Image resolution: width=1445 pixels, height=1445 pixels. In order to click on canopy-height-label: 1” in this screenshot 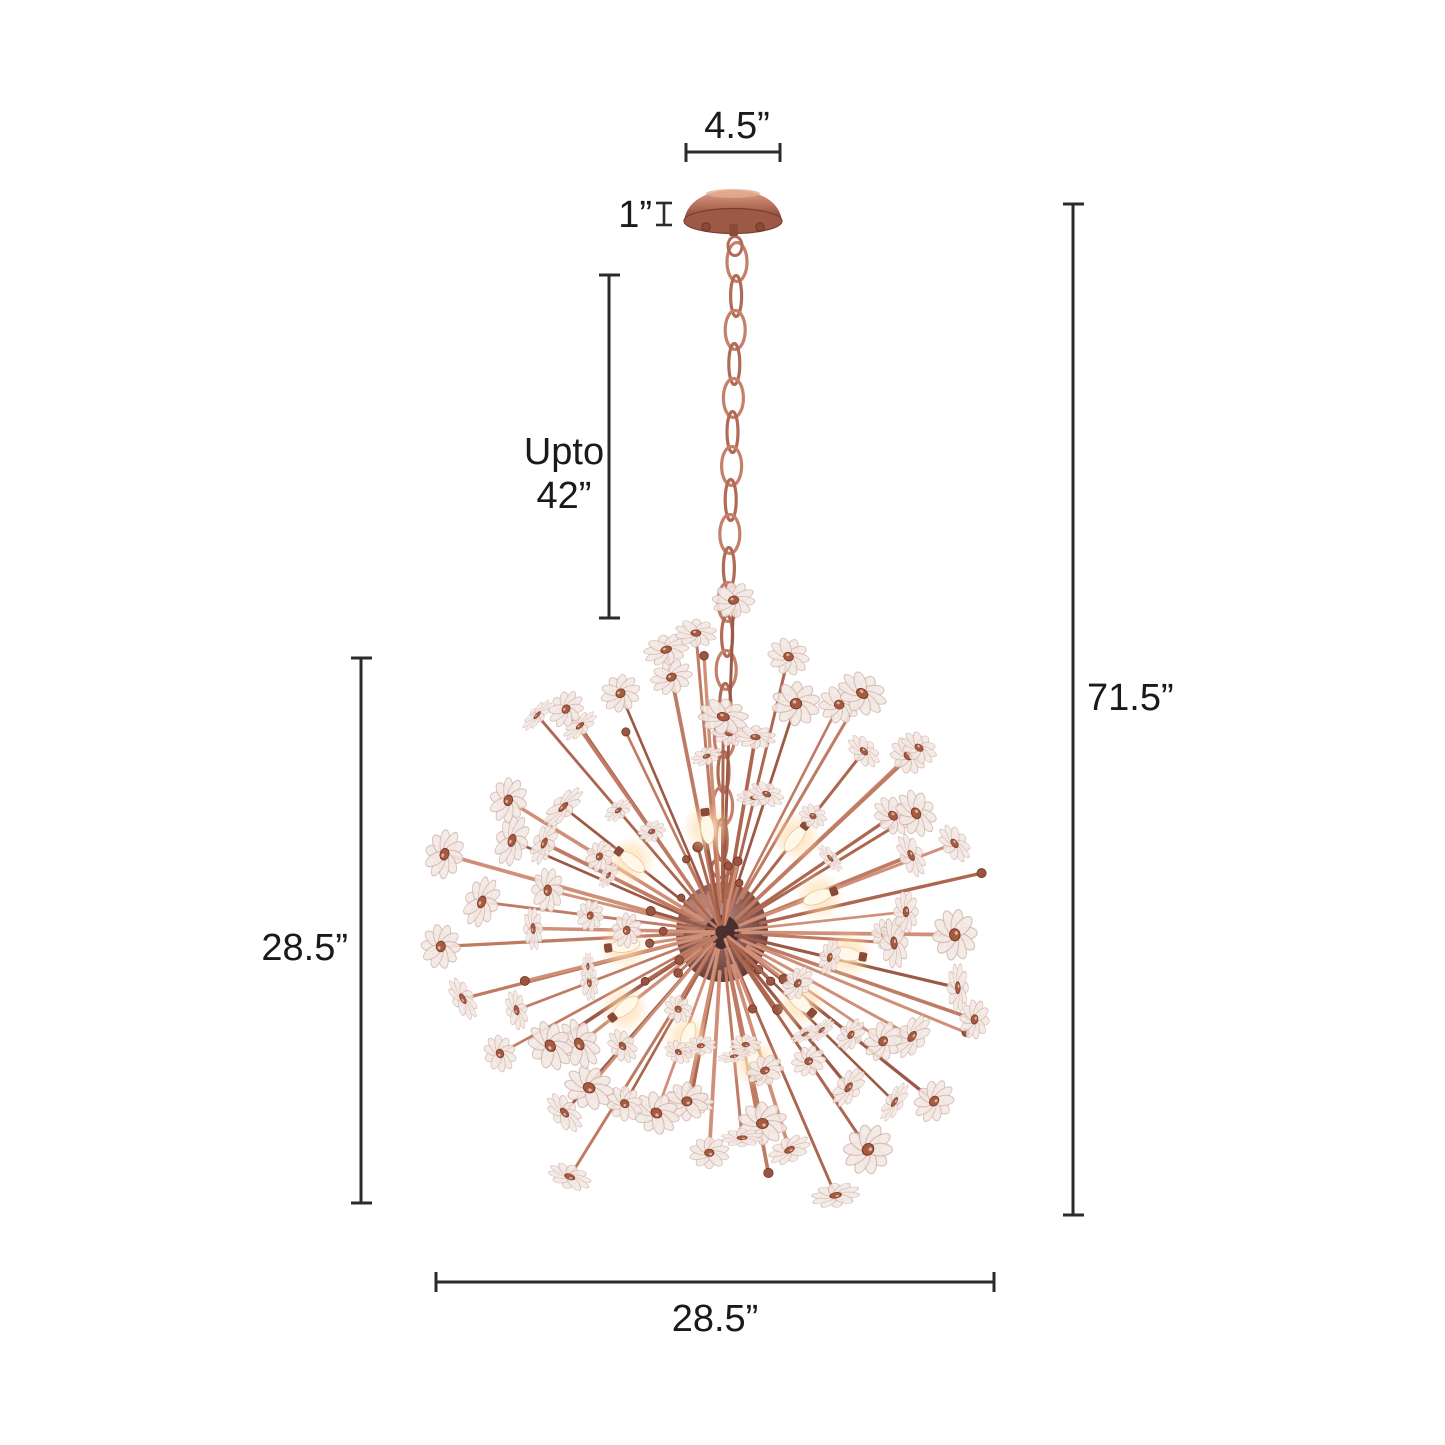, I will do `click(635, 215)`.